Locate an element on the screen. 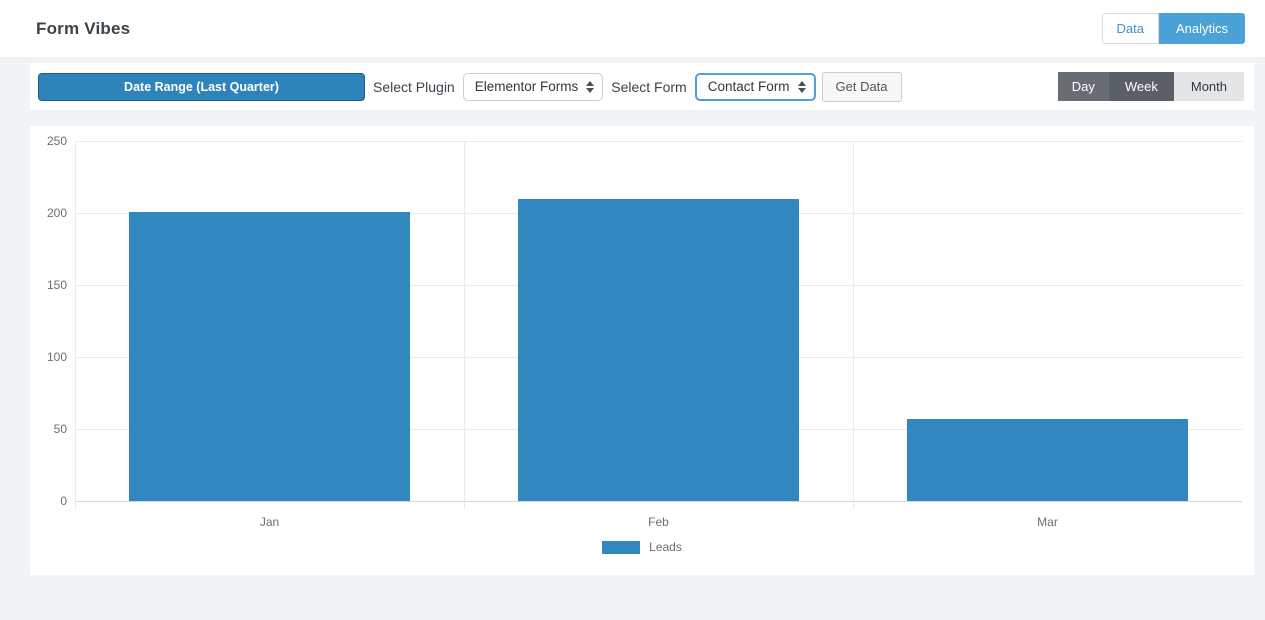  app-header: Form Vibes Data Analytics is located at coordinates (632, 28).